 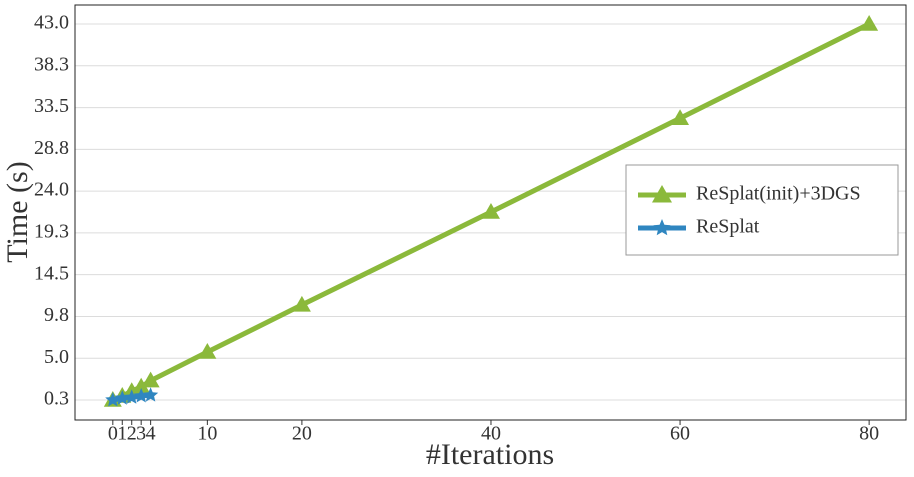 I want to click on x-tick-label: 2, so click(x=132, y=434).